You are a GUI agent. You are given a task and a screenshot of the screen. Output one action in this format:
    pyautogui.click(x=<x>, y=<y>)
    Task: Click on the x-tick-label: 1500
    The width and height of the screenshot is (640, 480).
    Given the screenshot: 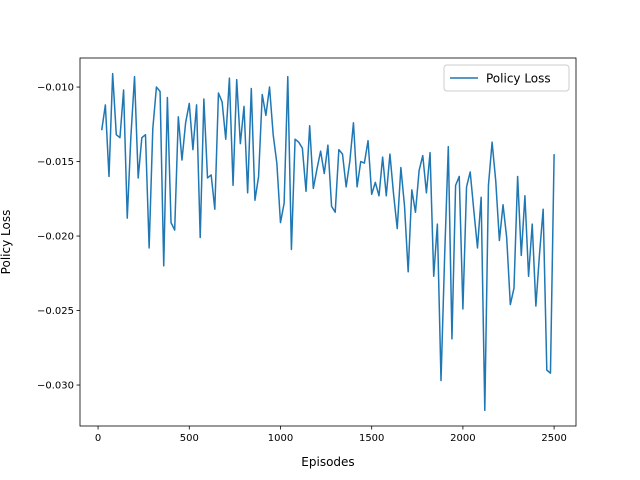 What is the action you would take?
    pyautogui.click(x=371, y=438)
    